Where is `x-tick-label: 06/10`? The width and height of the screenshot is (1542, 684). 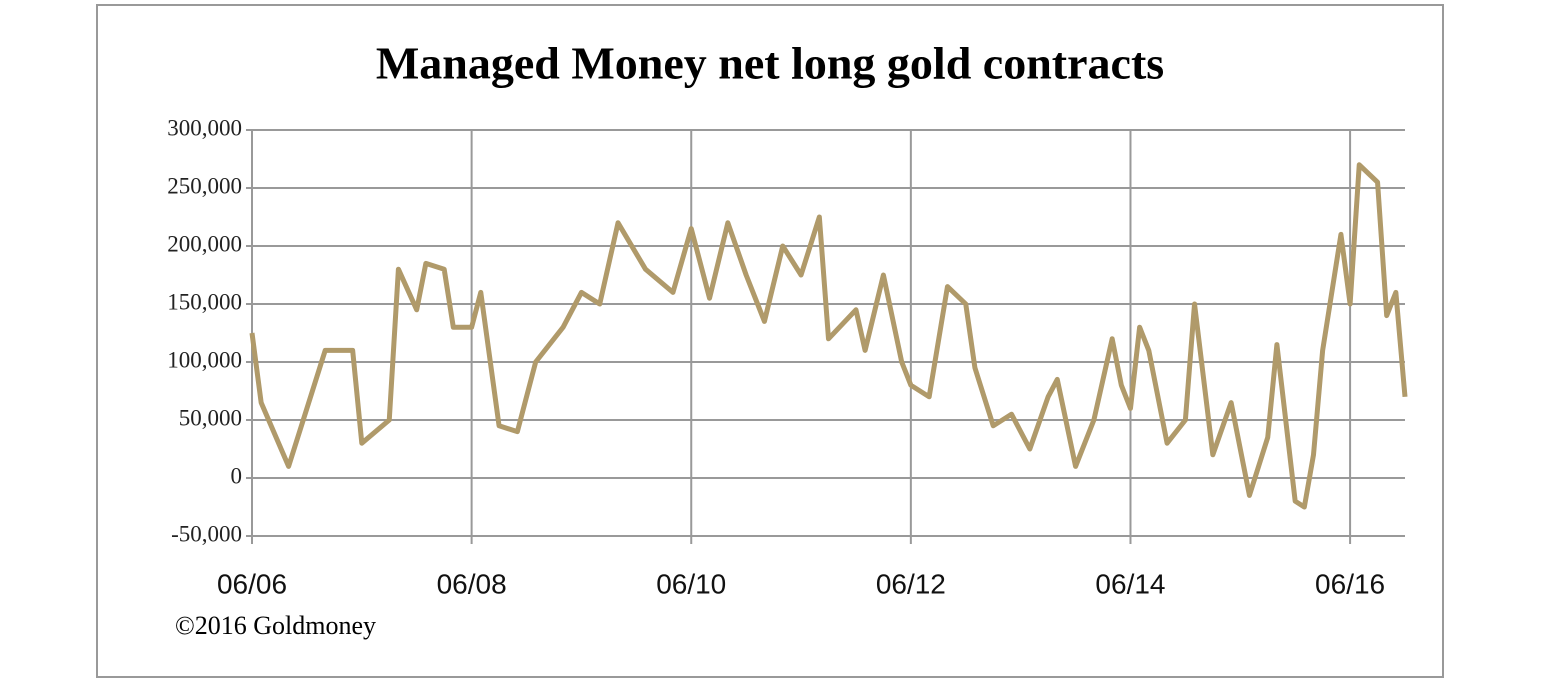
x-tick-label: 06/10 is located at coordinates (691, 583).